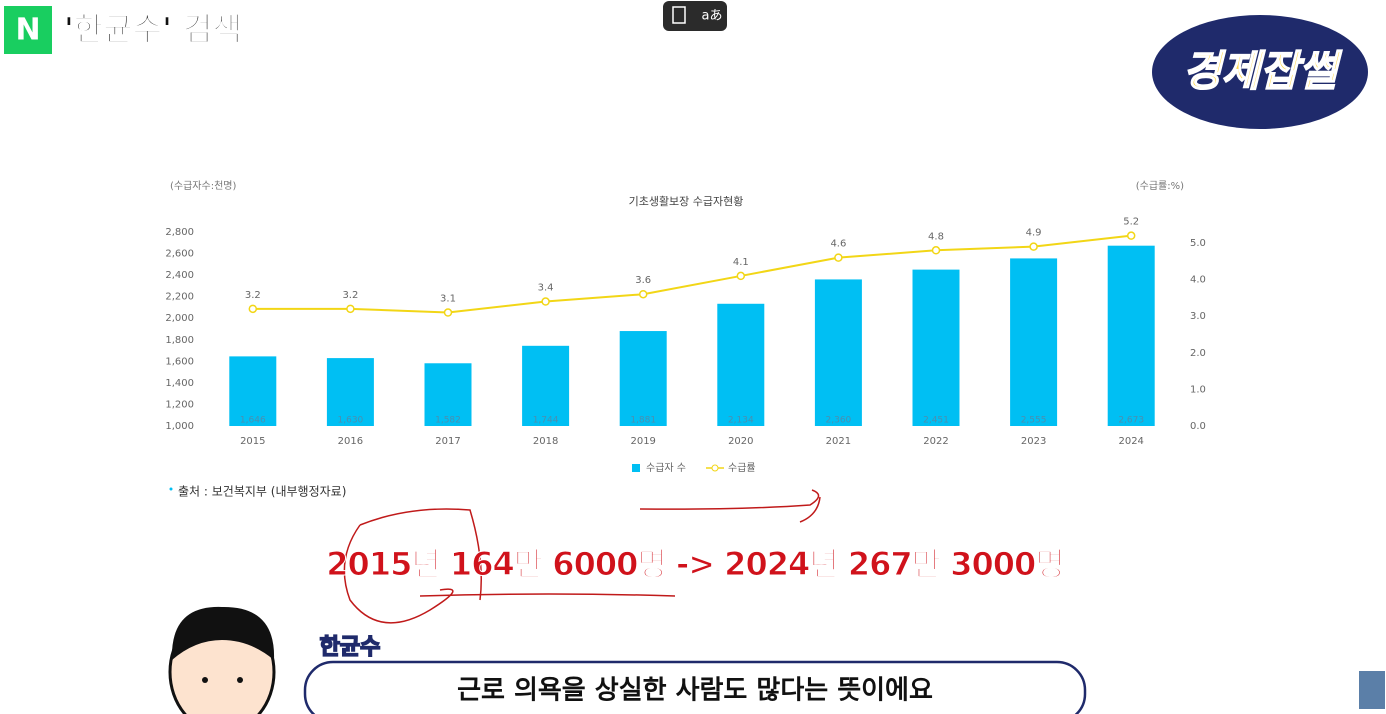 The height and width of the screenshot is (714, 1386). I want to click on channel-logo-bg, so click(1260, 72).